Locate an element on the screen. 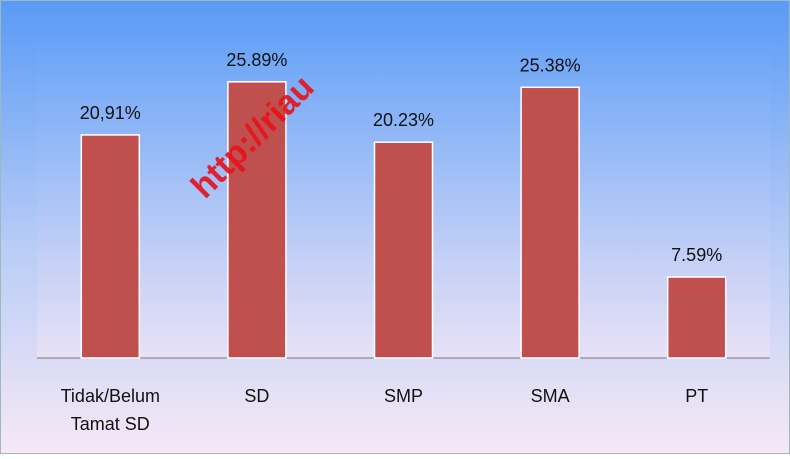  value-label: 20.23% is located at coordinates (403, 120).